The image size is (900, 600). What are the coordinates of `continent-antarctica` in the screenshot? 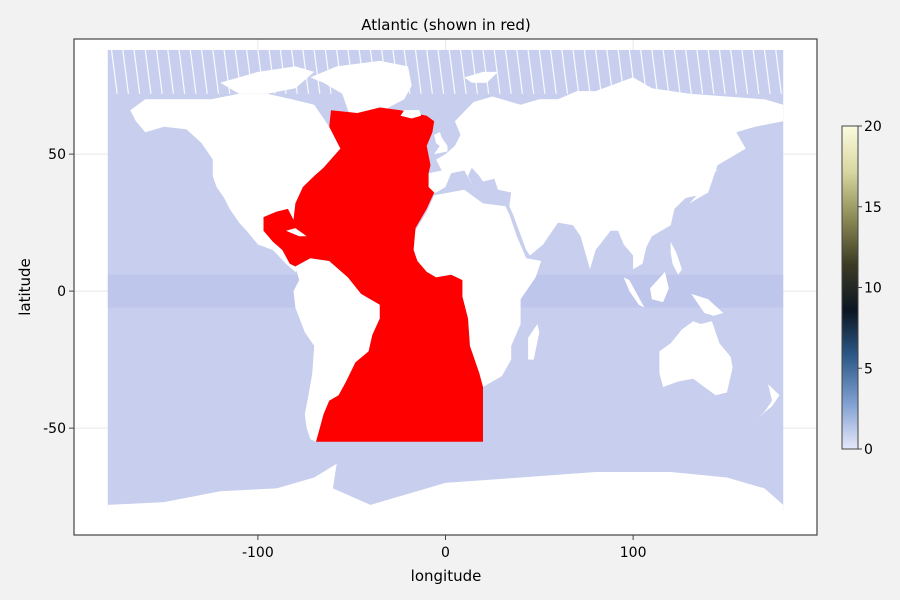 It's located at (445, 499).